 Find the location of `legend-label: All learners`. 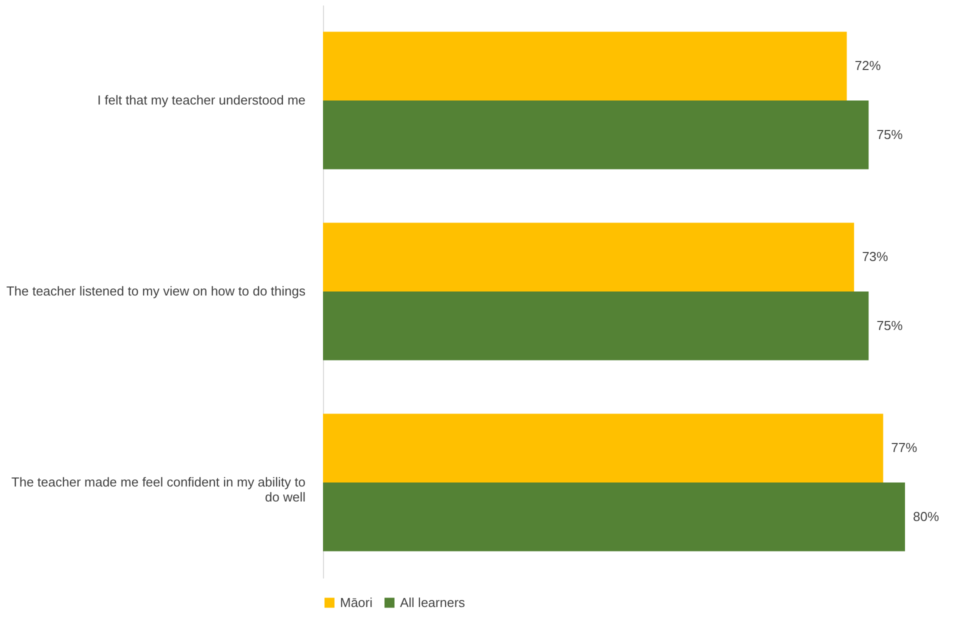

legend-label: All learners is located at coordinates (433, 602).